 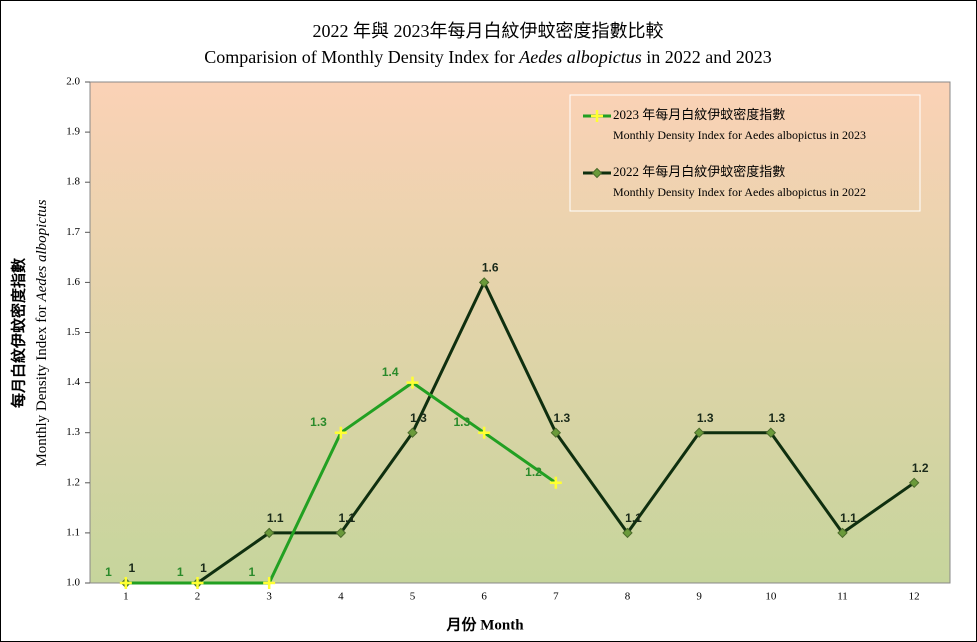 I want to click on y-tick-label: 1.0, so click(x=73, y=583).